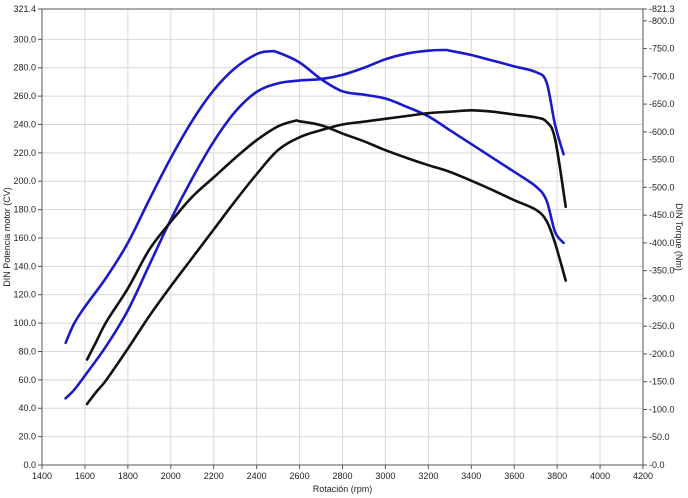 The image size is (688, 498). Describe the element at coordinates (659, 437) in the screenshot. I see `right-tick-label: -50.0` at that location.